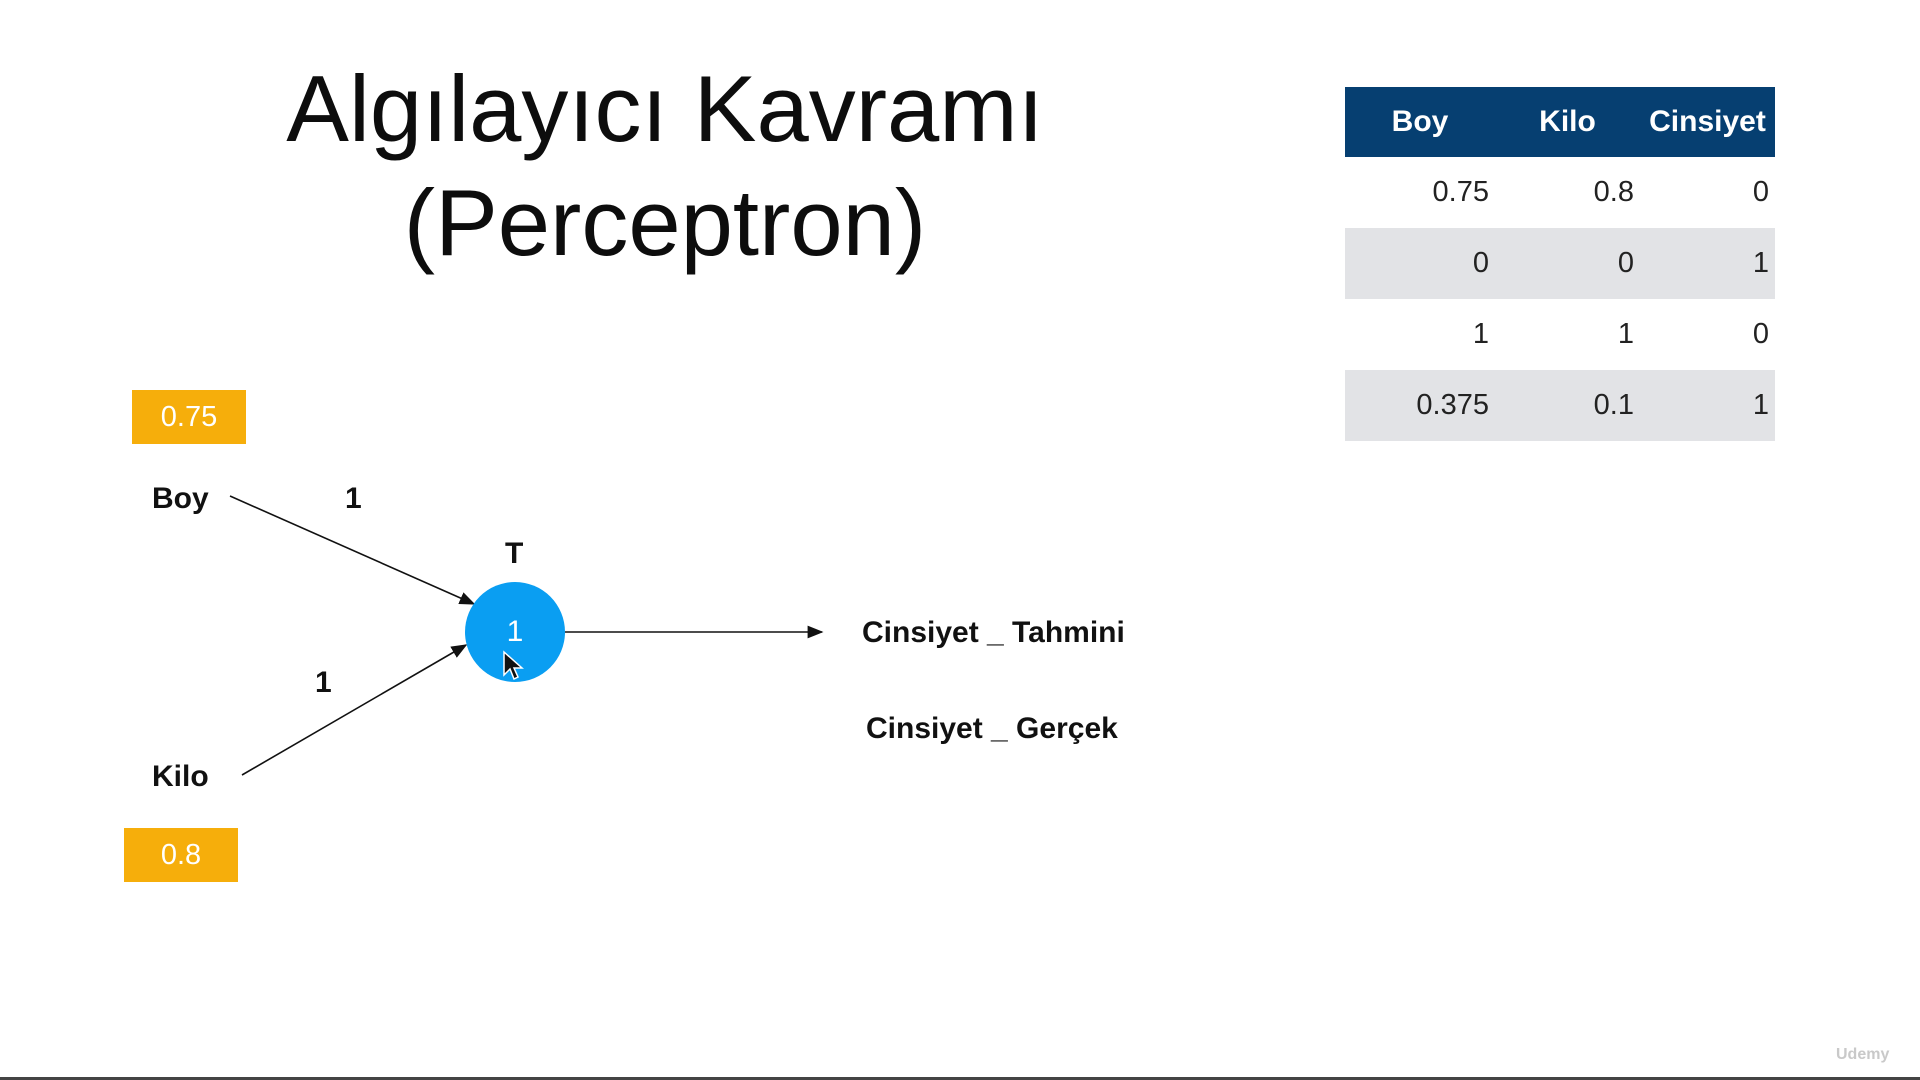 The height and width of the screenshot is (1080, 1920). I want to click on cell-boy: 0.75, so click(1460, 192).